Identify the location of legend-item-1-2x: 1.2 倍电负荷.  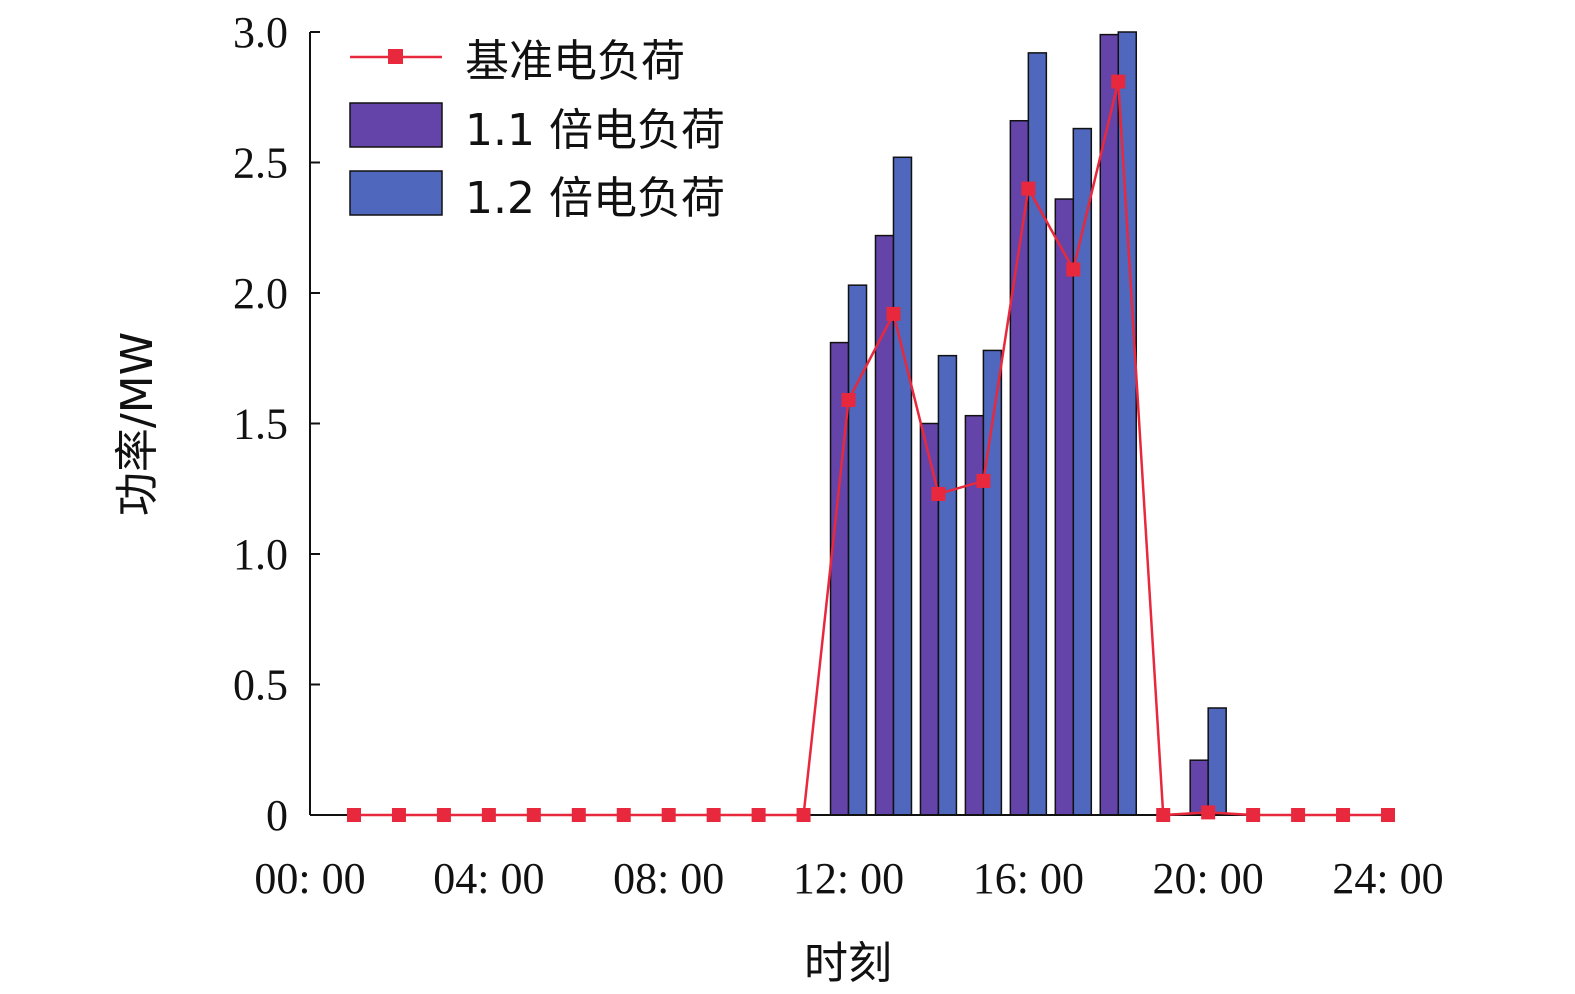
(537, 197).